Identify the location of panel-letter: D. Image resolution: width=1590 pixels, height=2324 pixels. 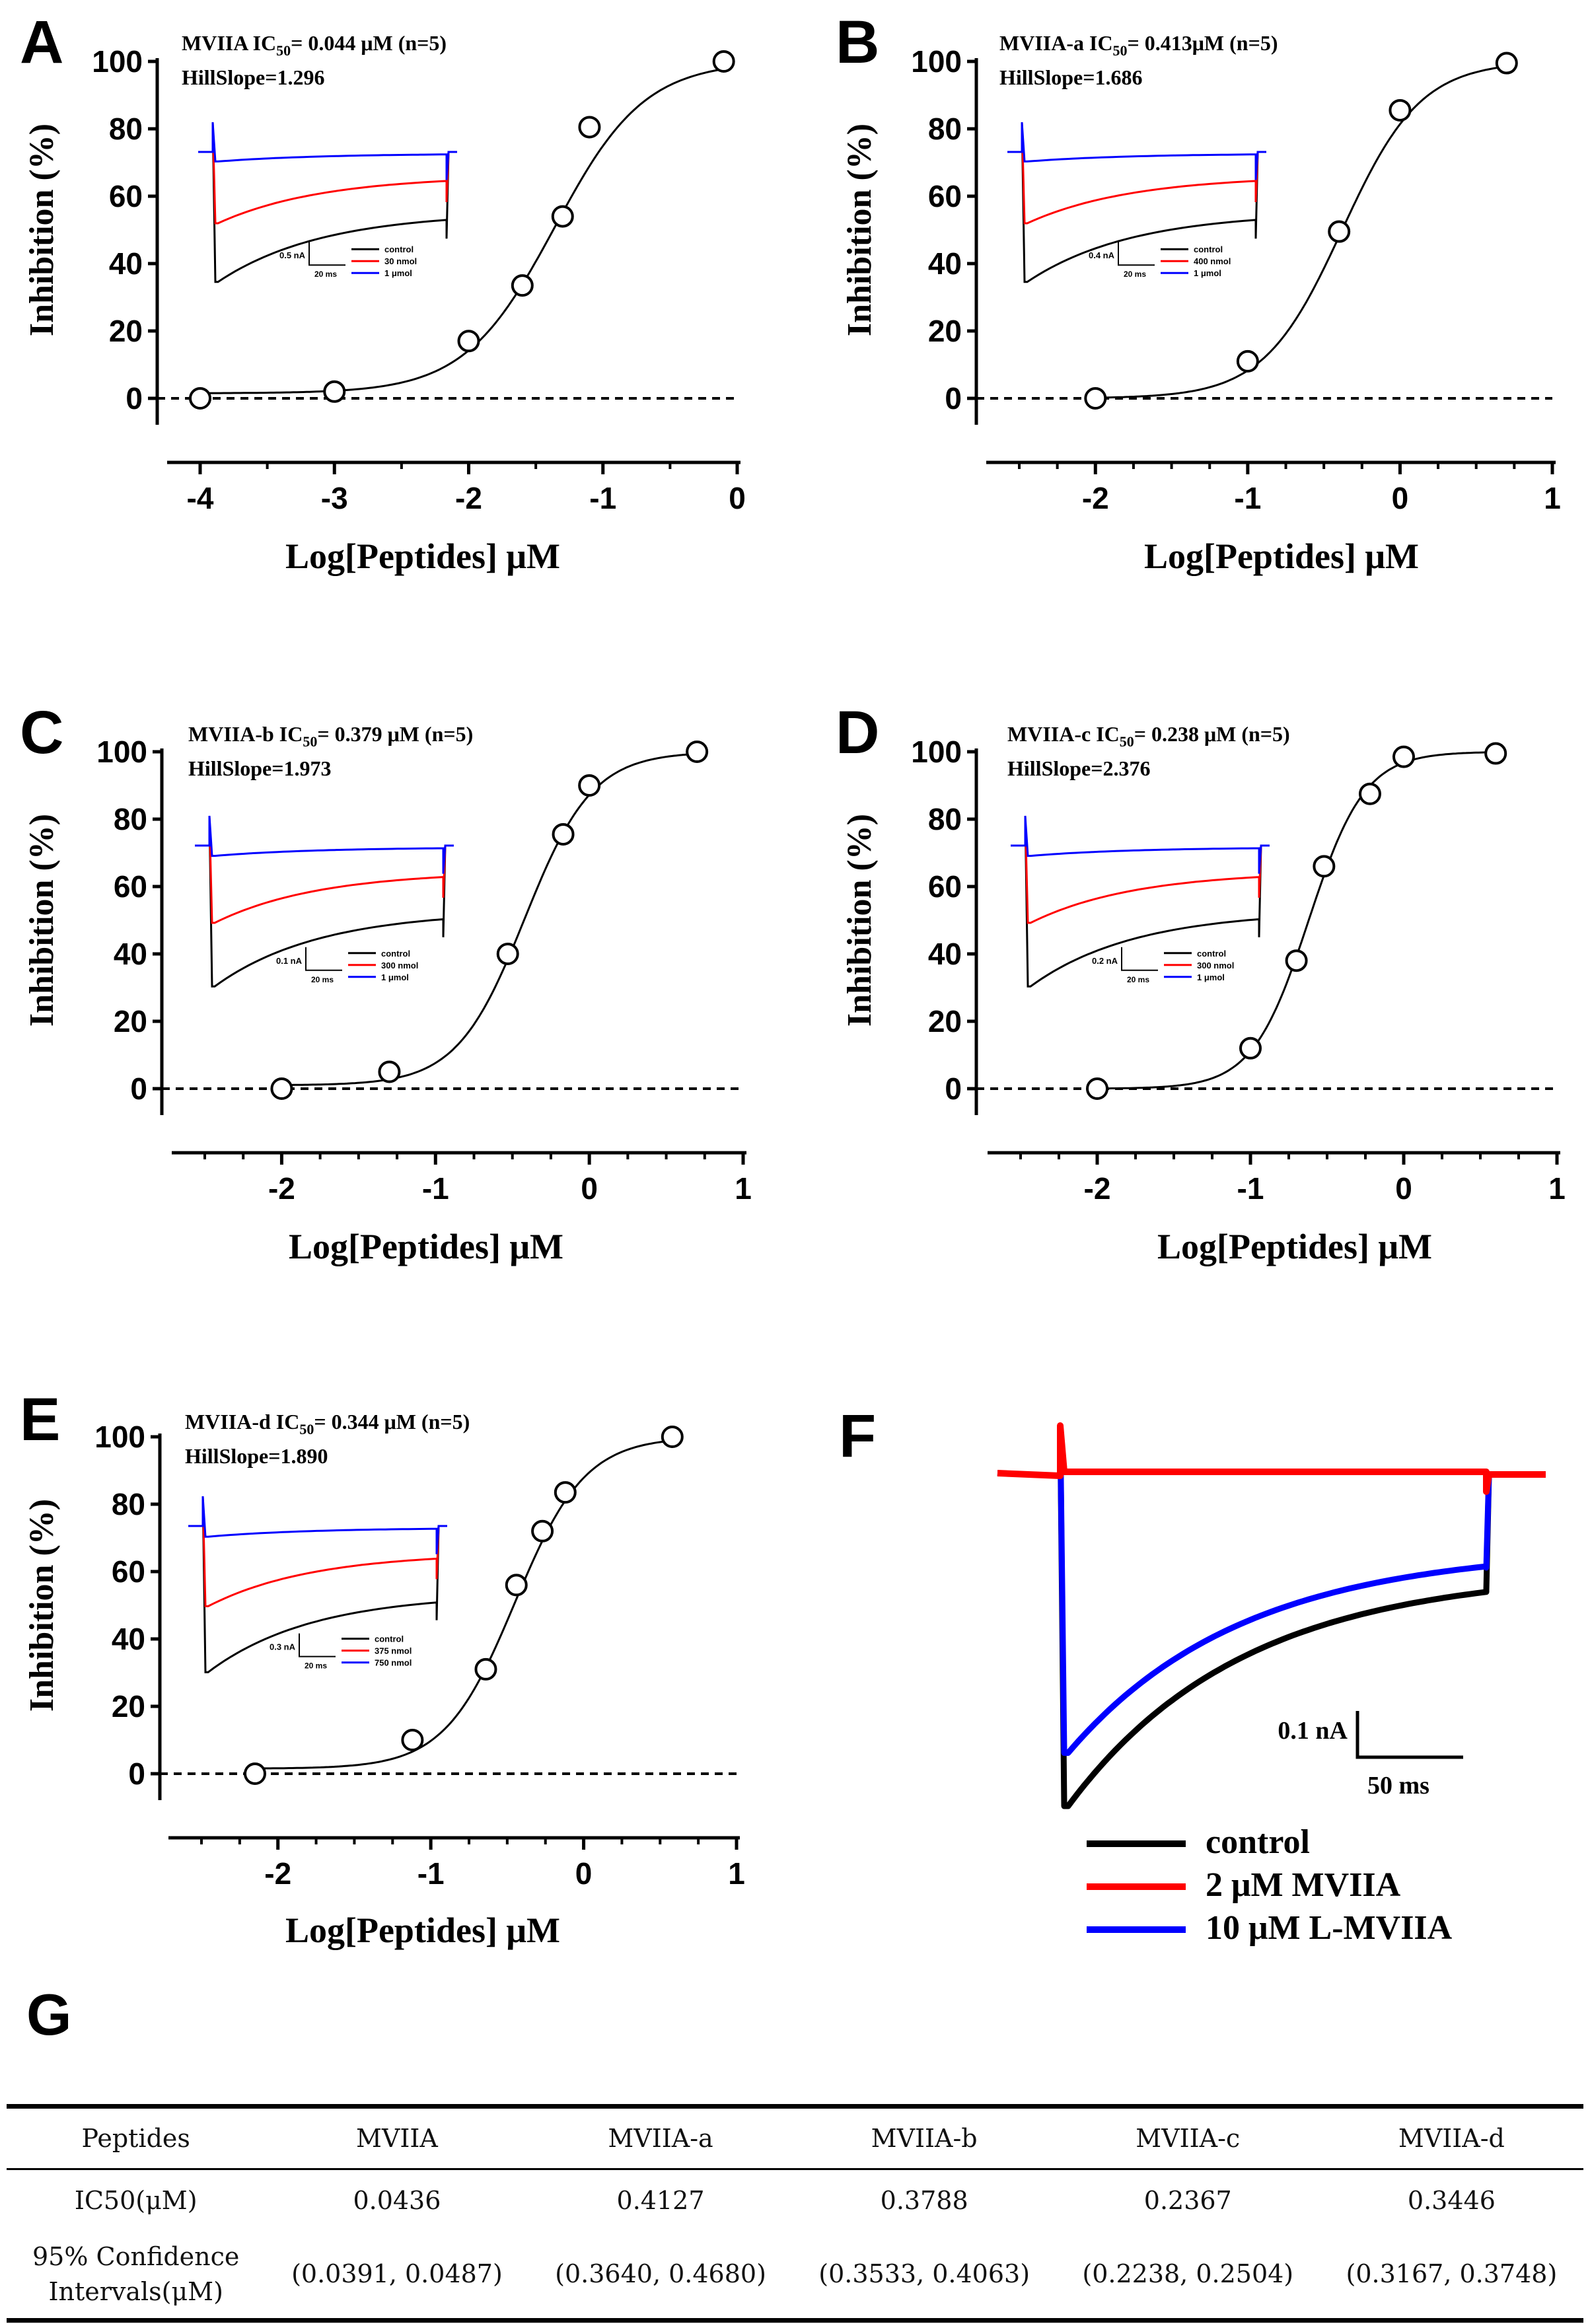
(857, 732).